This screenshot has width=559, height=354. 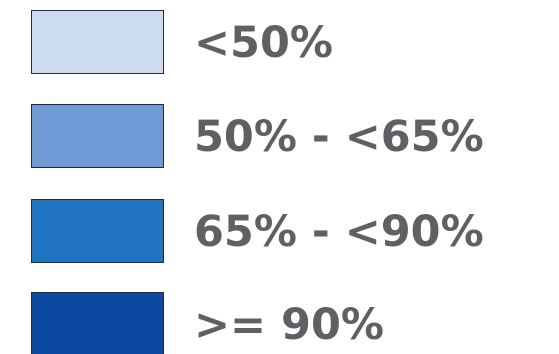 I want to click on legend-label: <50%, so click(x=263, y=43).